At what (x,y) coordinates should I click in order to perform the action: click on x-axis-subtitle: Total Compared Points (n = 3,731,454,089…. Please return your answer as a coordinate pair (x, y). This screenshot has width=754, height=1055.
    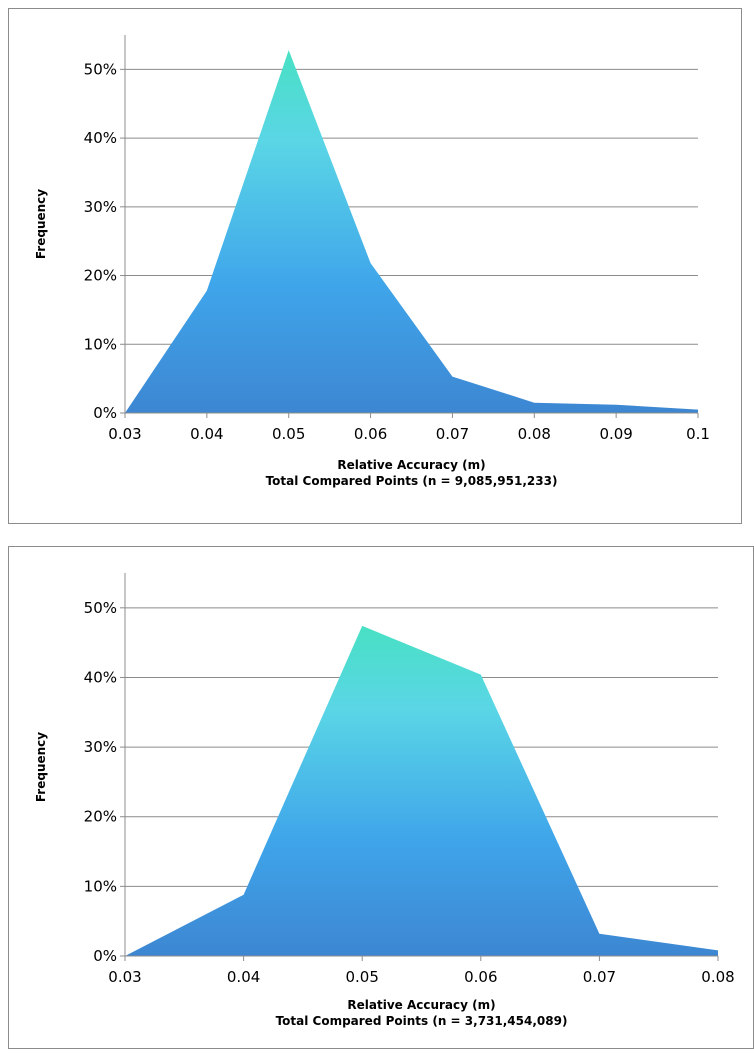
    Looking at the image, I should click on (422, 1021).